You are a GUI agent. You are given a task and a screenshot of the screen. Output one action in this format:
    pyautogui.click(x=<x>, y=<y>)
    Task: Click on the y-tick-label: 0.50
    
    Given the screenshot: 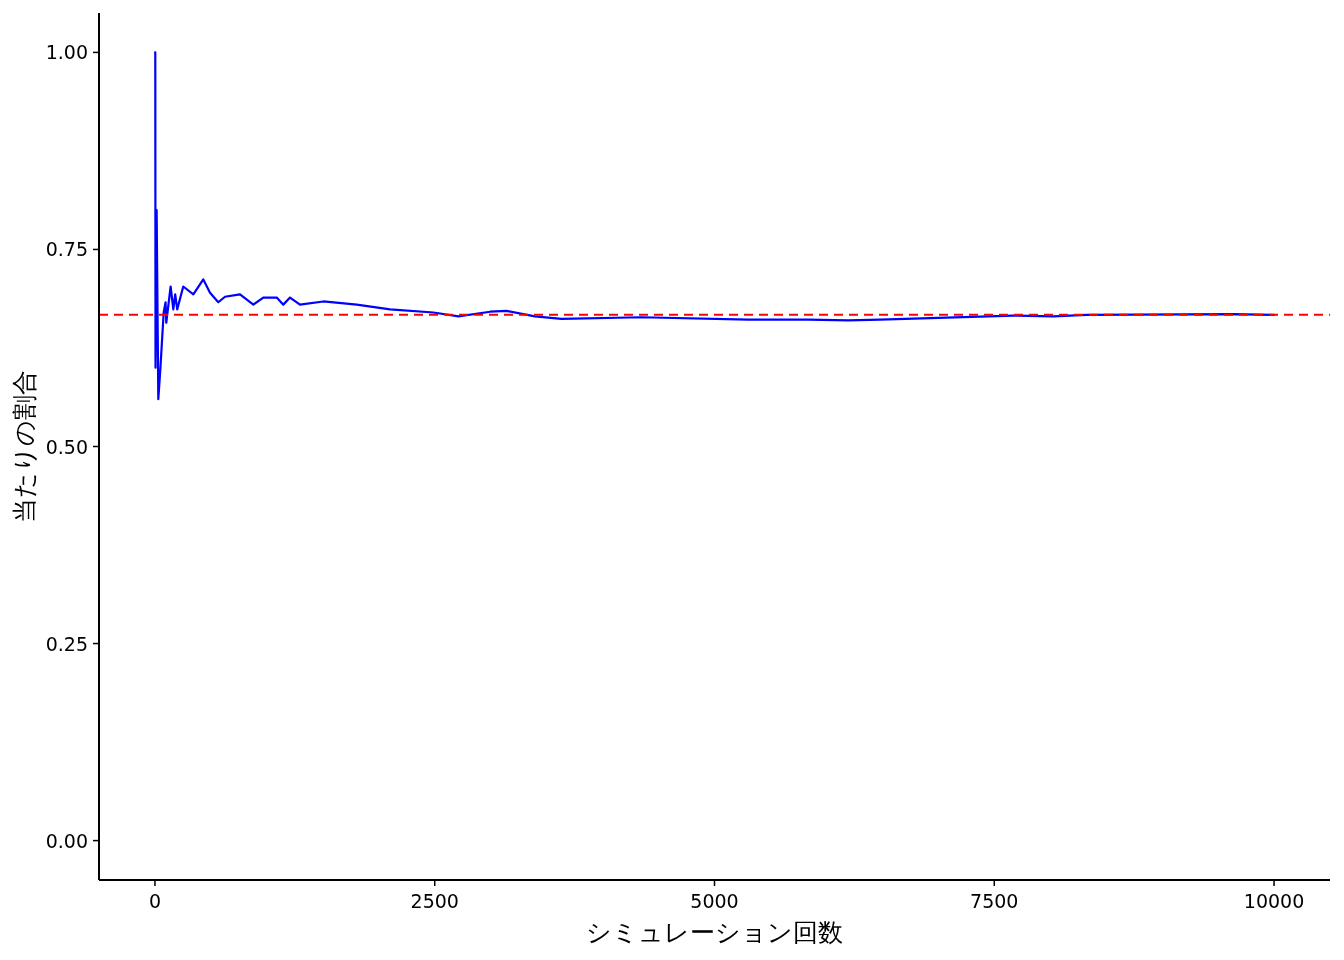 What is the action you would take?
    pyautogui.click(x=66, y=446)
    